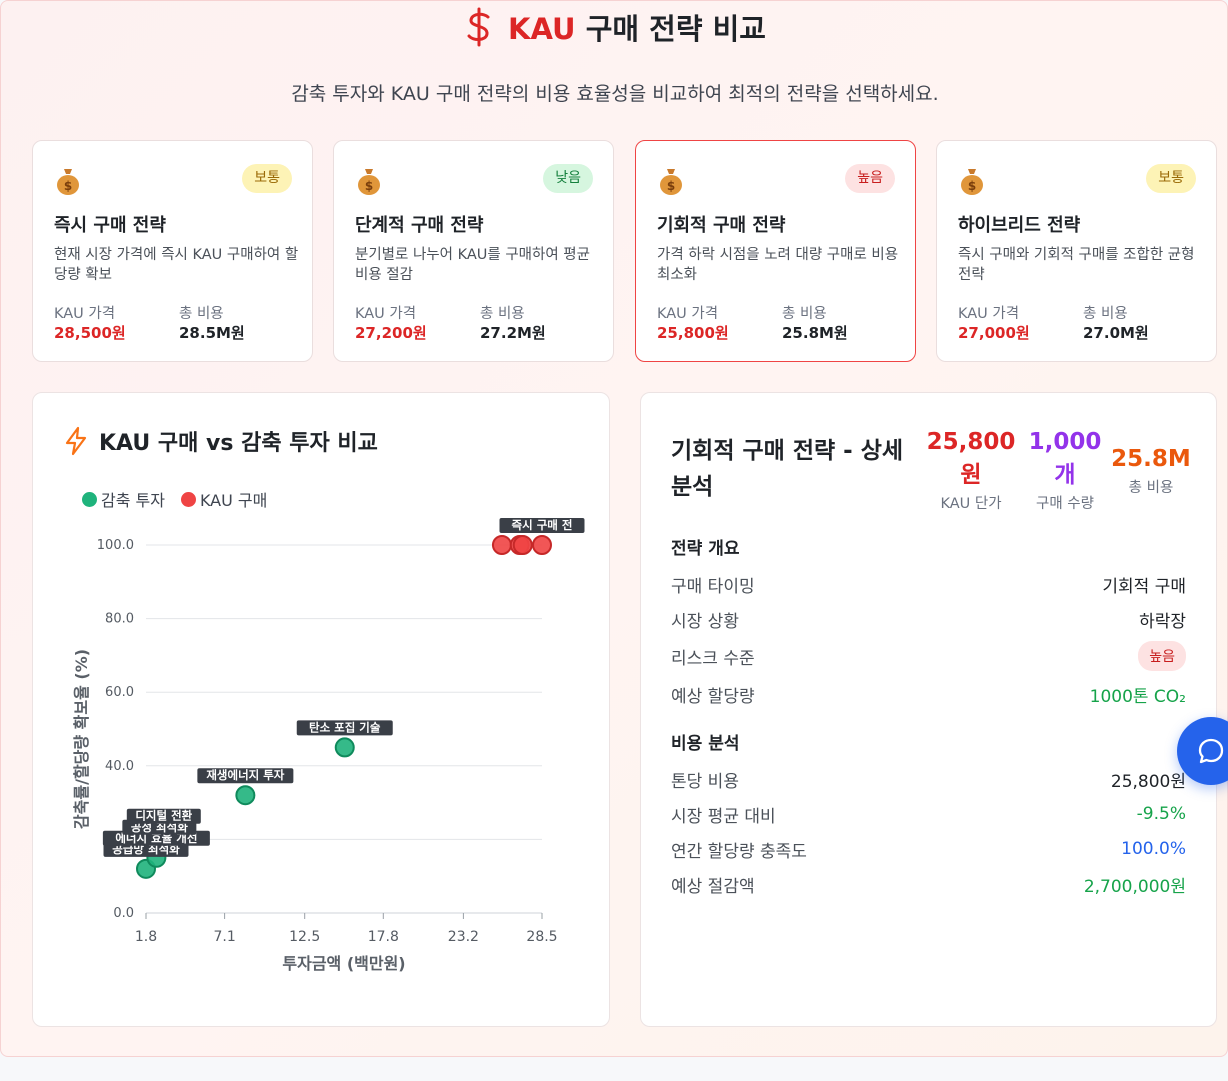  What do you see at coordinates (705, 781) in the screenshot?
I see `row-key: 톤당 비용` at bounding box center [705, 781].